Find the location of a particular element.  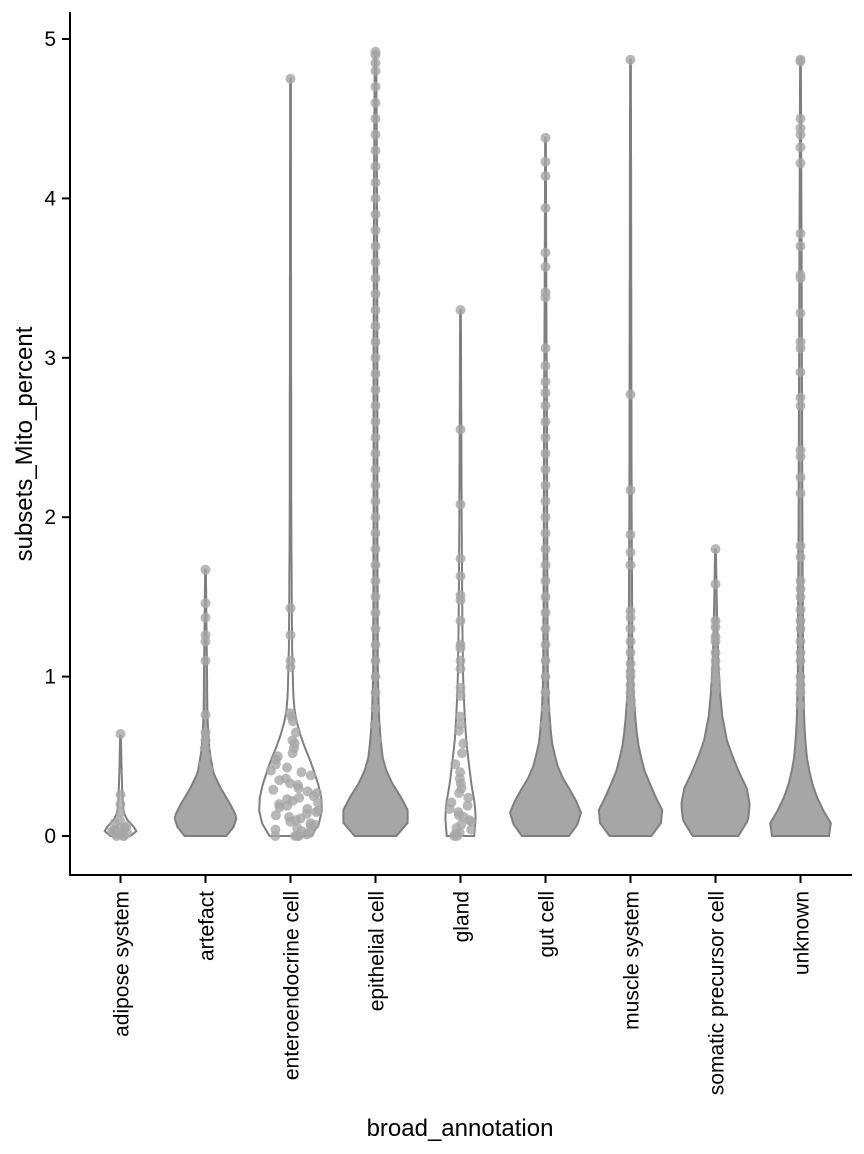

violin-muscle-system is located at coordinates (630, 447).